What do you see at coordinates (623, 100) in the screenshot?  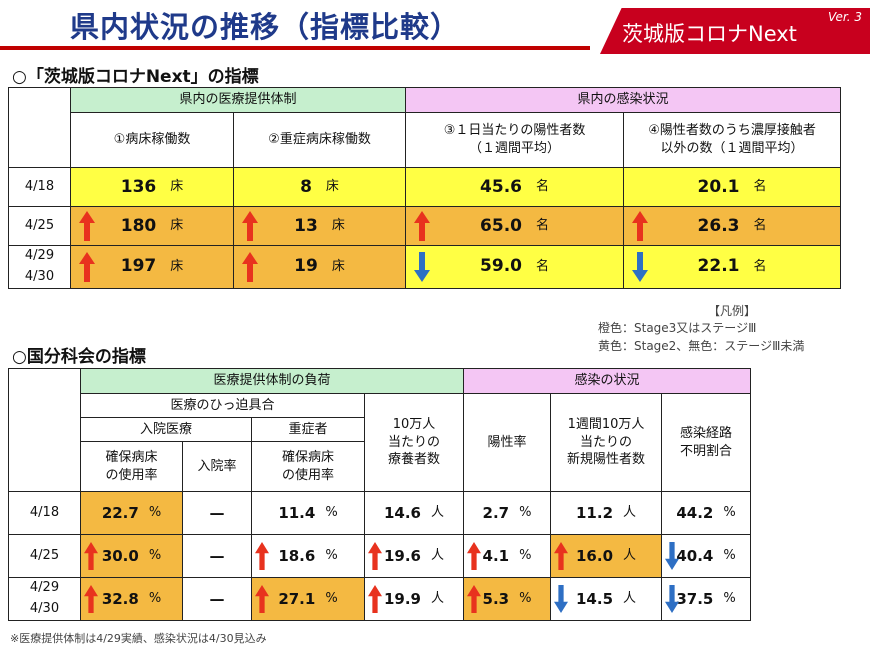 I see `group-header-infection: 県内の感染状況` at bounding box center [623, 100].